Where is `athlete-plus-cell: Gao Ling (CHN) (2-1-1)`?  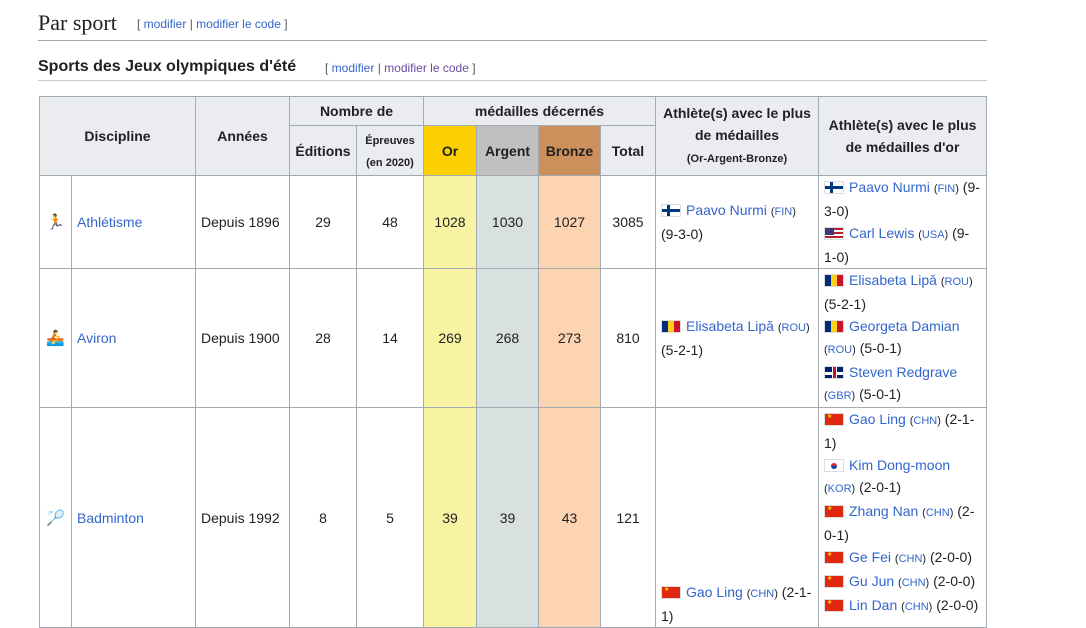
athlete-plus-cell: Gao Ling (CHN) (2-1-1) is located at coordinates (737, 517).